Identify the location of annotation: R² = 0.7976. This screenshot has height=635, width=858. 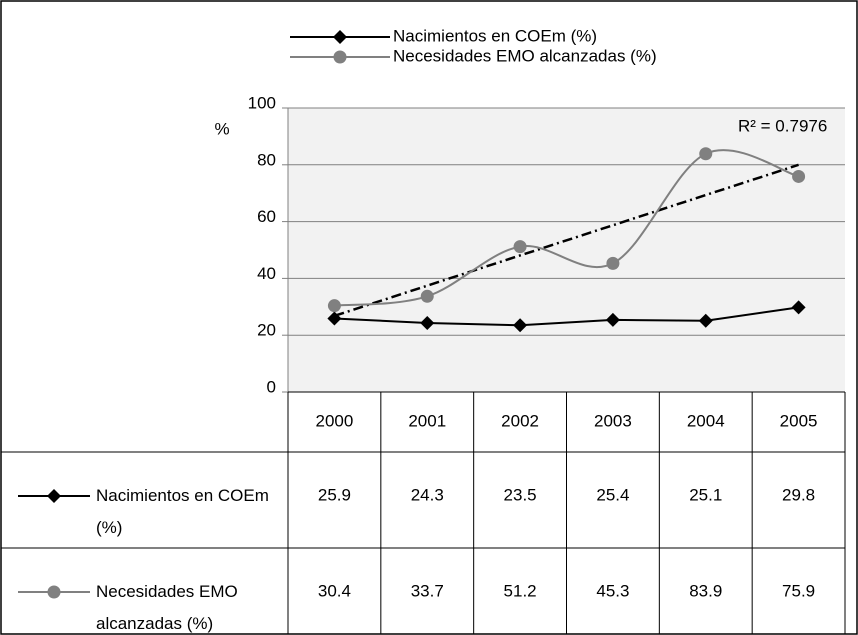
(782, 125).